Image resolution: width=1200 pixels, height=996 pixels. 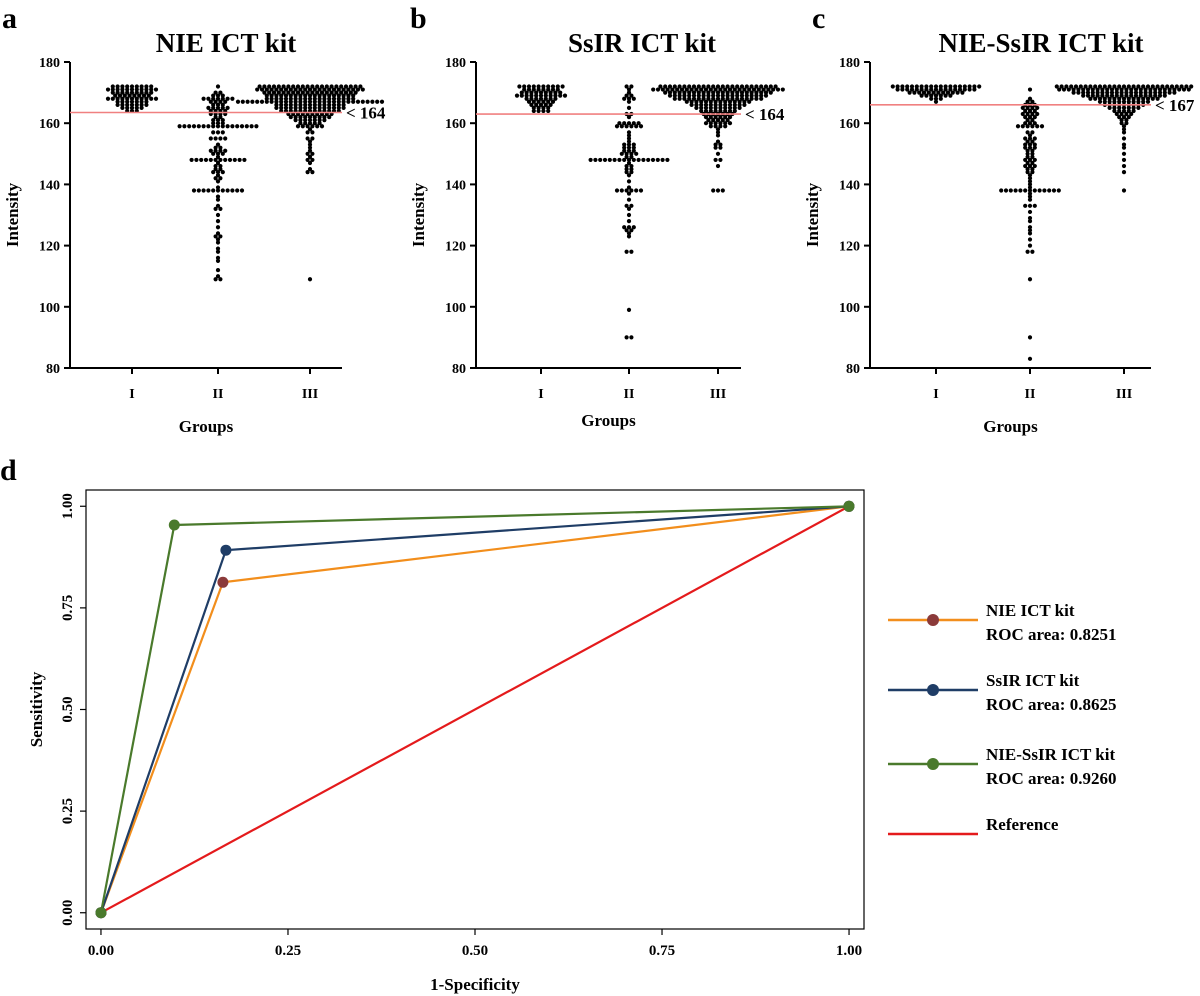 What do you see at coordinates (849, 247) in the screenshot?
I see `y-tick-label: 120` at bounding box center [849, 247].